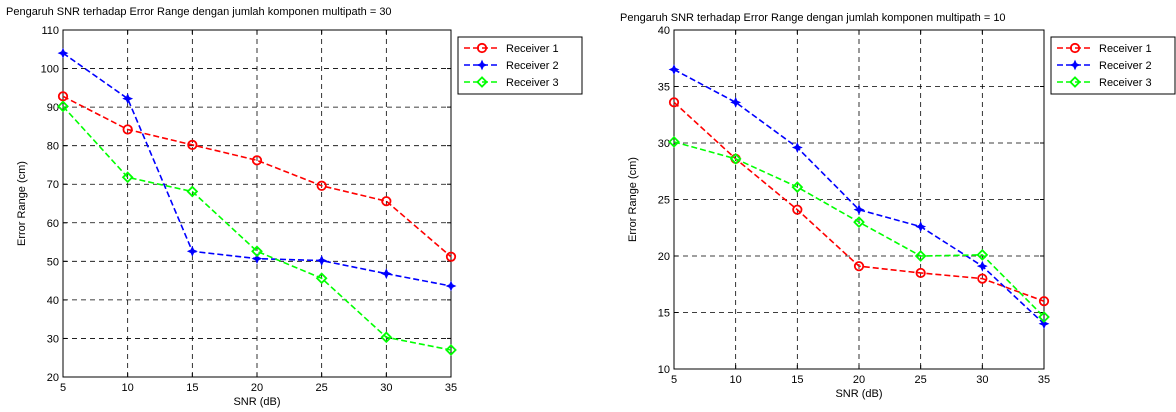  I want to click on y-tick-label: 35, so click(664, 88).